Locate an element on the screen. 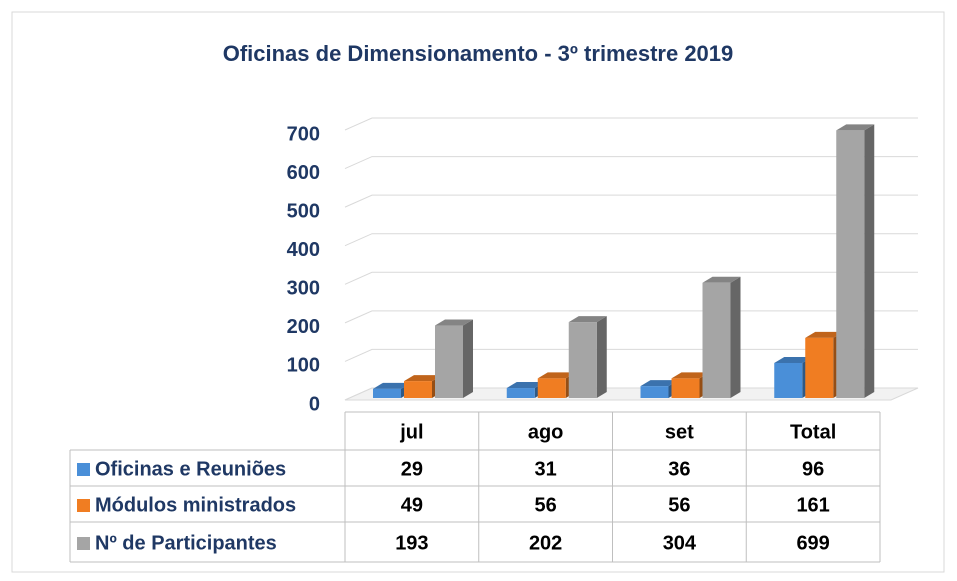 The image size is (957, 581). x-tick-label: ago is located at coordinates (546, 432).